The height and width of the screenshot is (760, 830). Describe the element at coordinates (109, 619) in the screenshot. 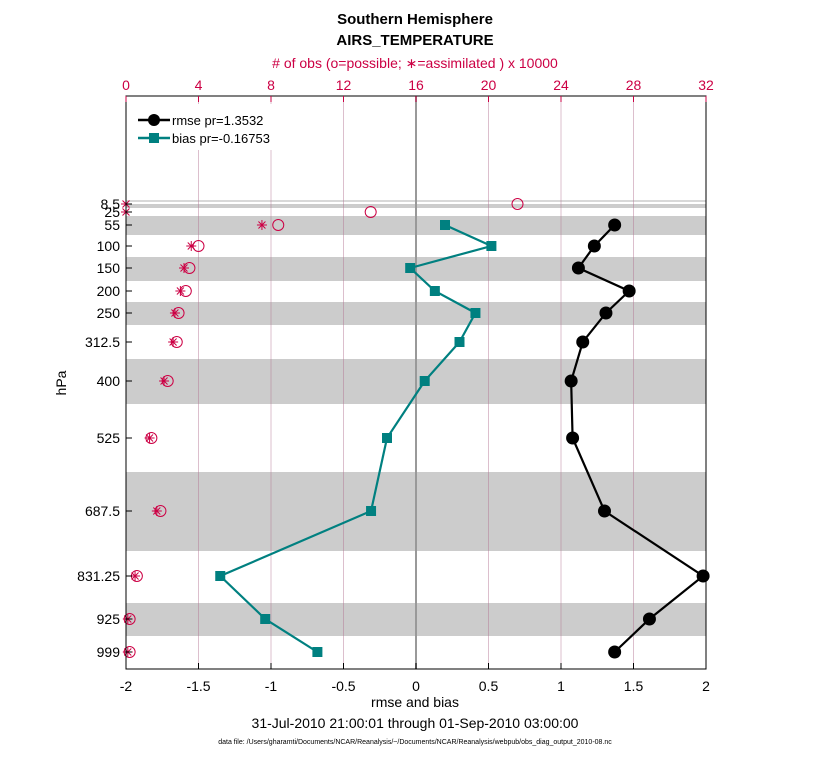

I see `y-tick-label-12: 925` at that location.